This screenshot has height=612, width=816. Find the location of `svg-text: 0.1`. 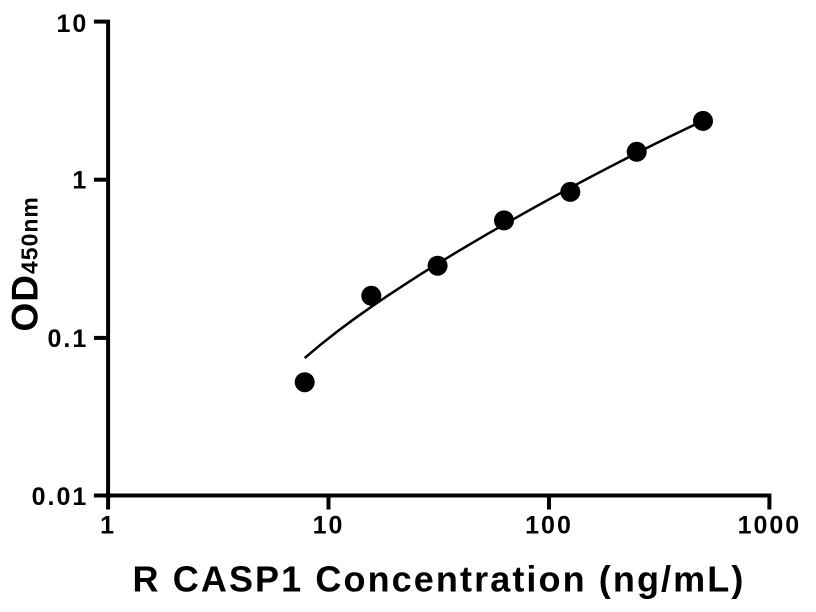

svg-text: 0.1 is located at coordinates (68, 339).